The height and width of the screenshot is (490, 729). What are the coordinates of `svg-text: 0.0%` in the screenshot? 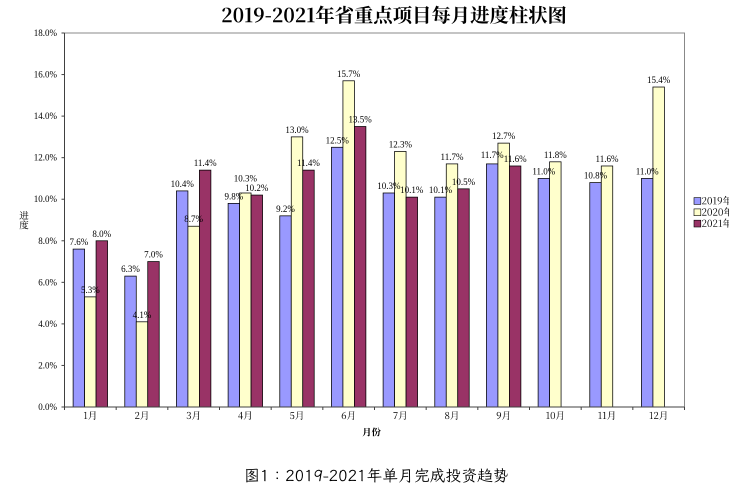 It's located at (47, 407).